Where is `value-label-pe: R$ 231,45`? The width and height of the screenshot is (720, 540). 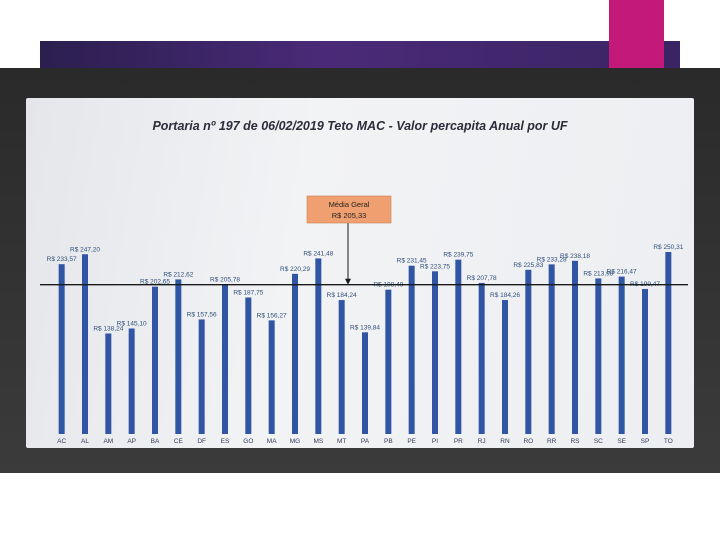 value-label-pe: R$ 231,45 is located at coordinates (412, 261).